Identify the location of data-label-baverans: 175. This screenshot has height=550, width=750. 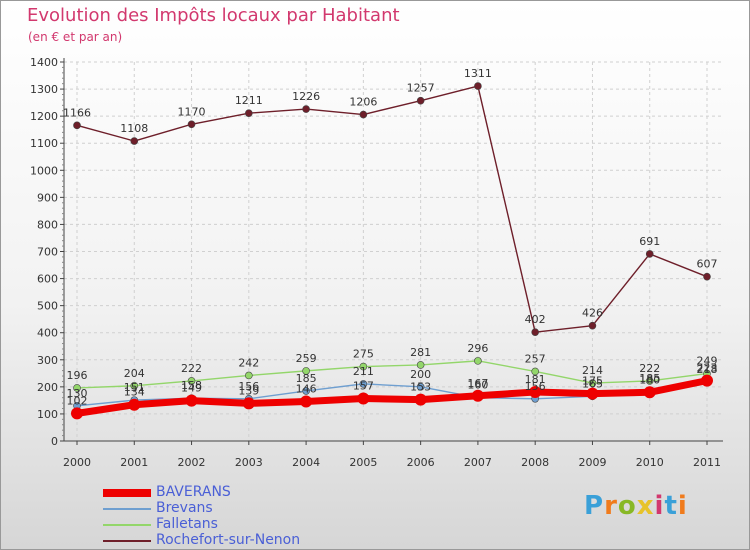
(592, 381).